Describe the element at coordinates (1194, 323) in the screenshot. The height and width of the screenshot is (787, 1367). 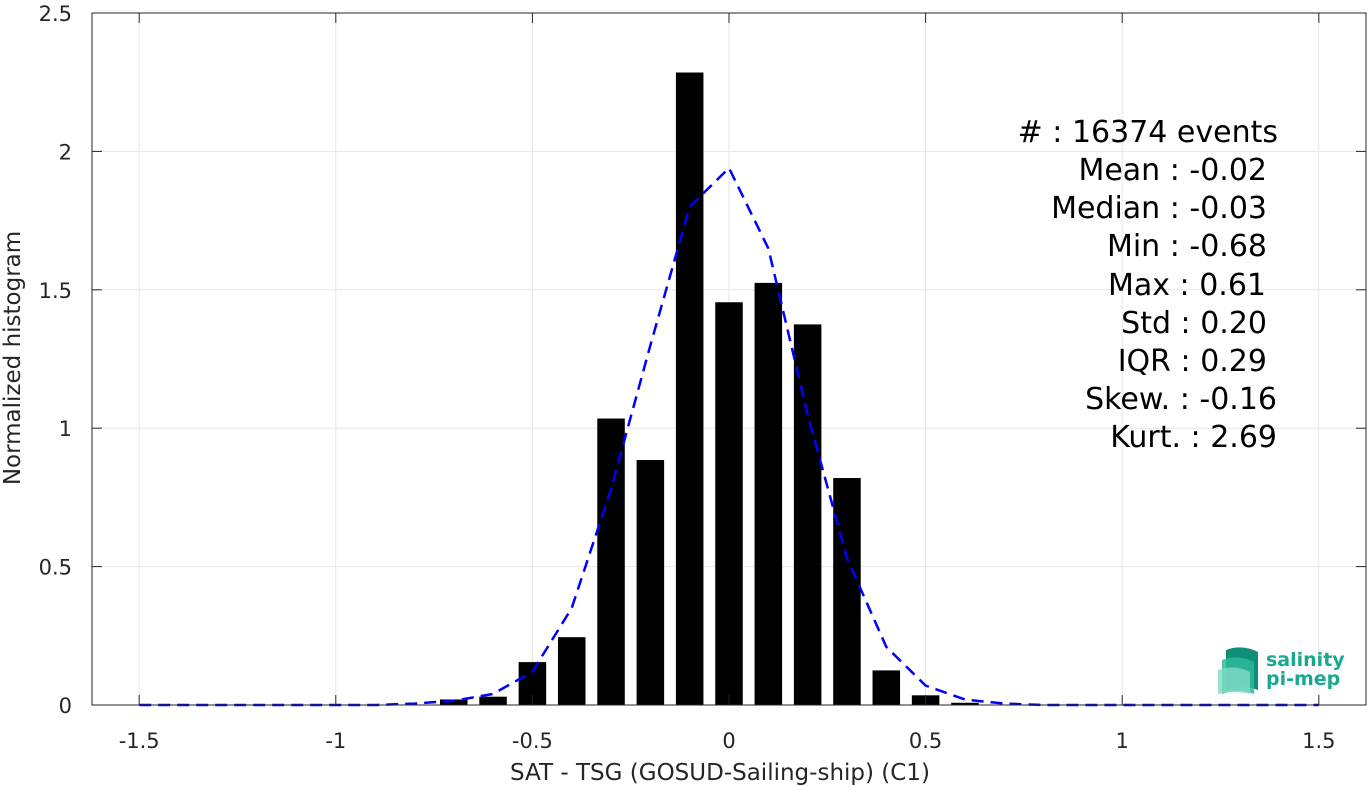
I see `stat-std: Std : 0.20` at that location.